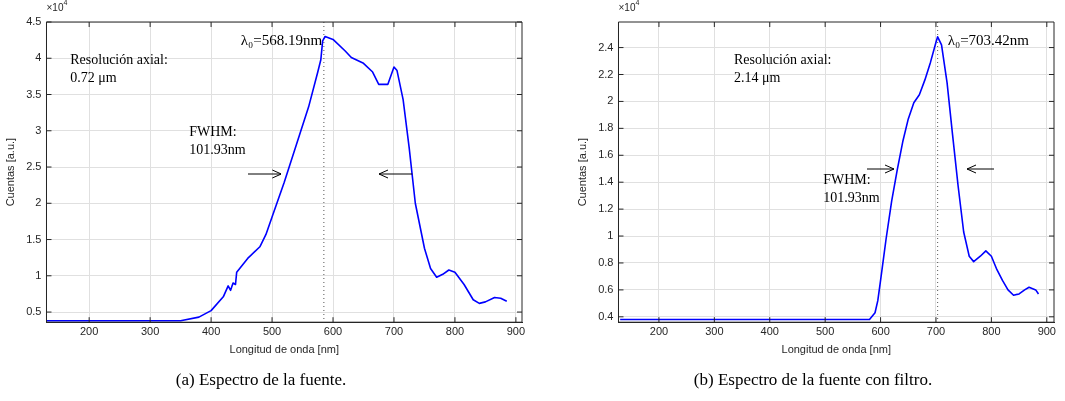 This screenshot has height=401, width=1065. Describe the element at coordinates (261, 380) in the screenshot. I see `text: (a) Espectro de la fuente.` at that location.